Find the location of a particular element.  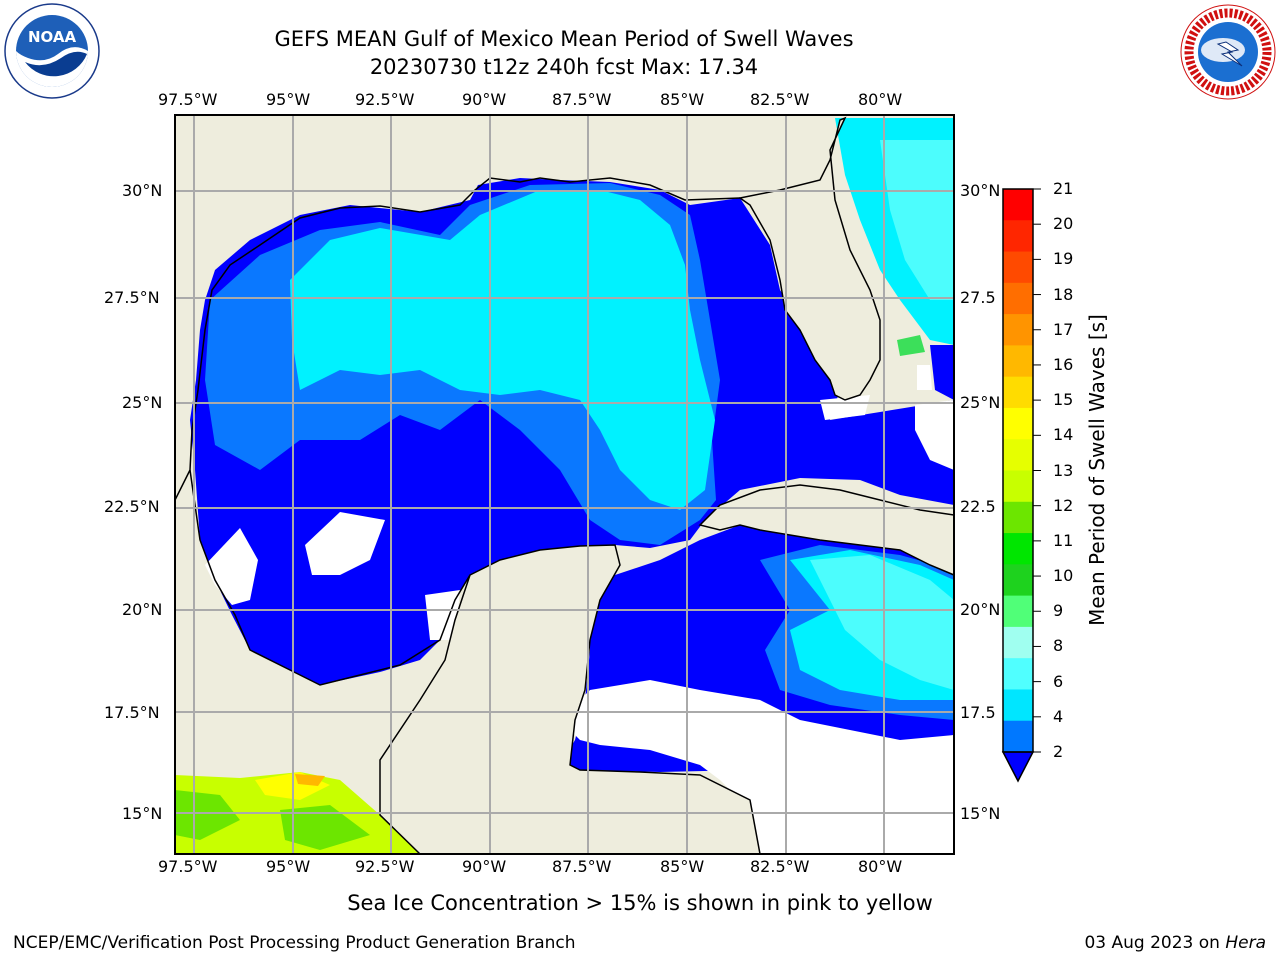

lat-label-right: 22.5 is located at coordinates (978, 506).